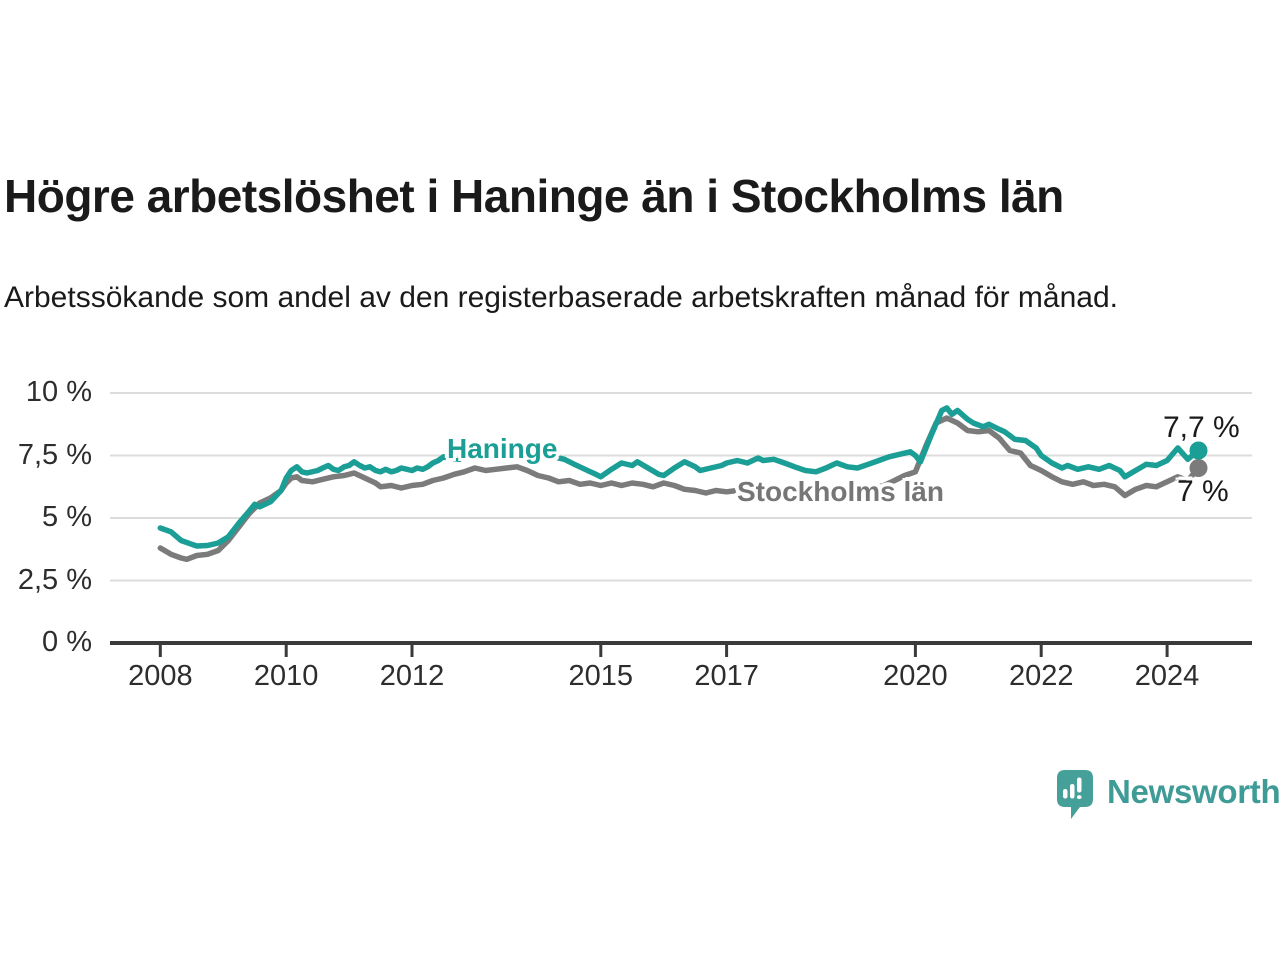 The width and height of the screenshot is (1280, 960). Describe the element at coordinates (67, 516) in the screenshot. I see `y-tick-label: 5 %` at that location.